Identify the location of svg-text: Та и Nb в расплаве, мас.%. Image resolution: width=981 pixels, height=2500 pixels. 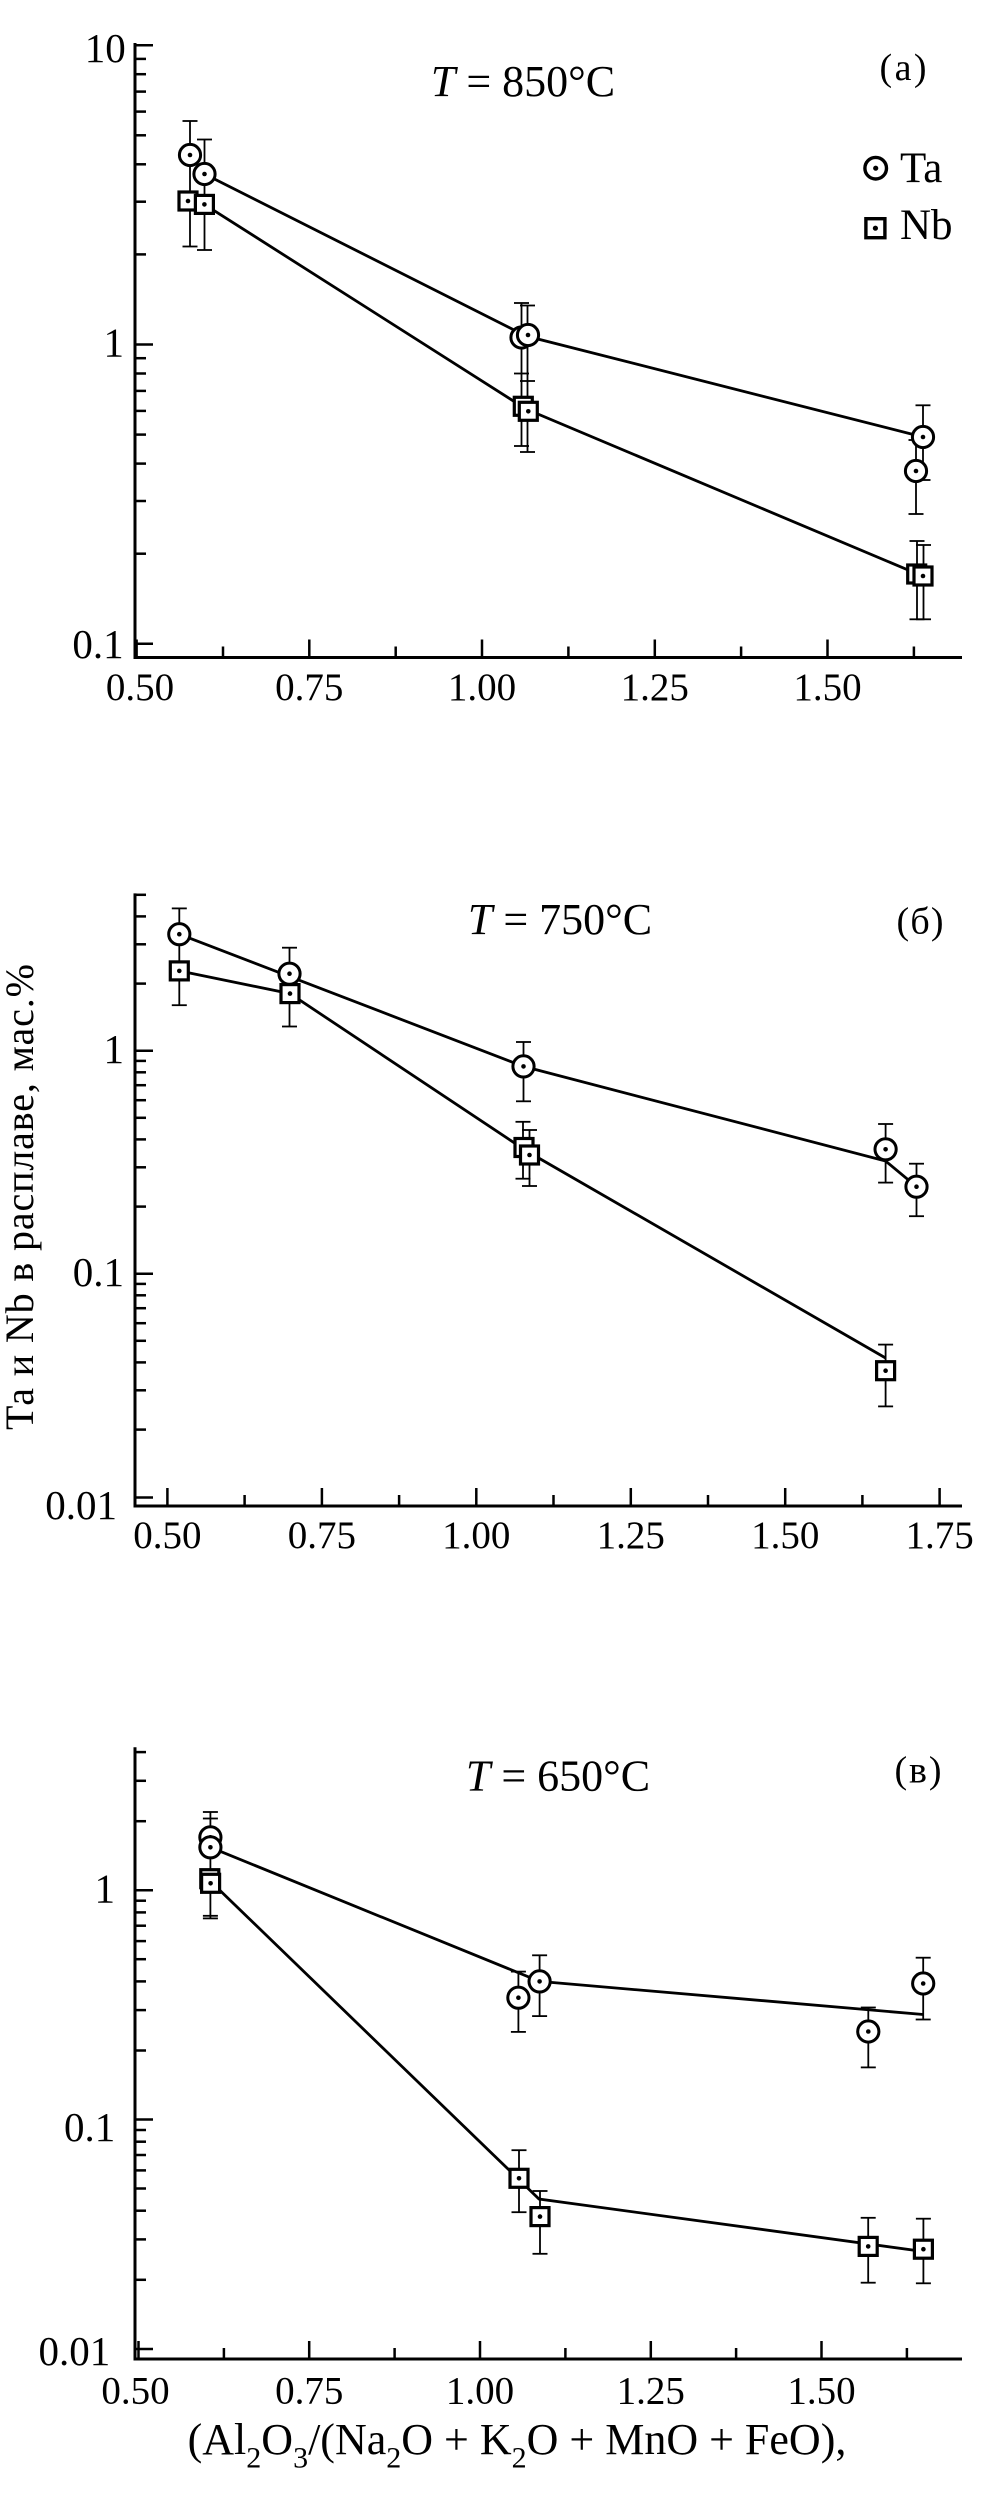
(21, 1197).